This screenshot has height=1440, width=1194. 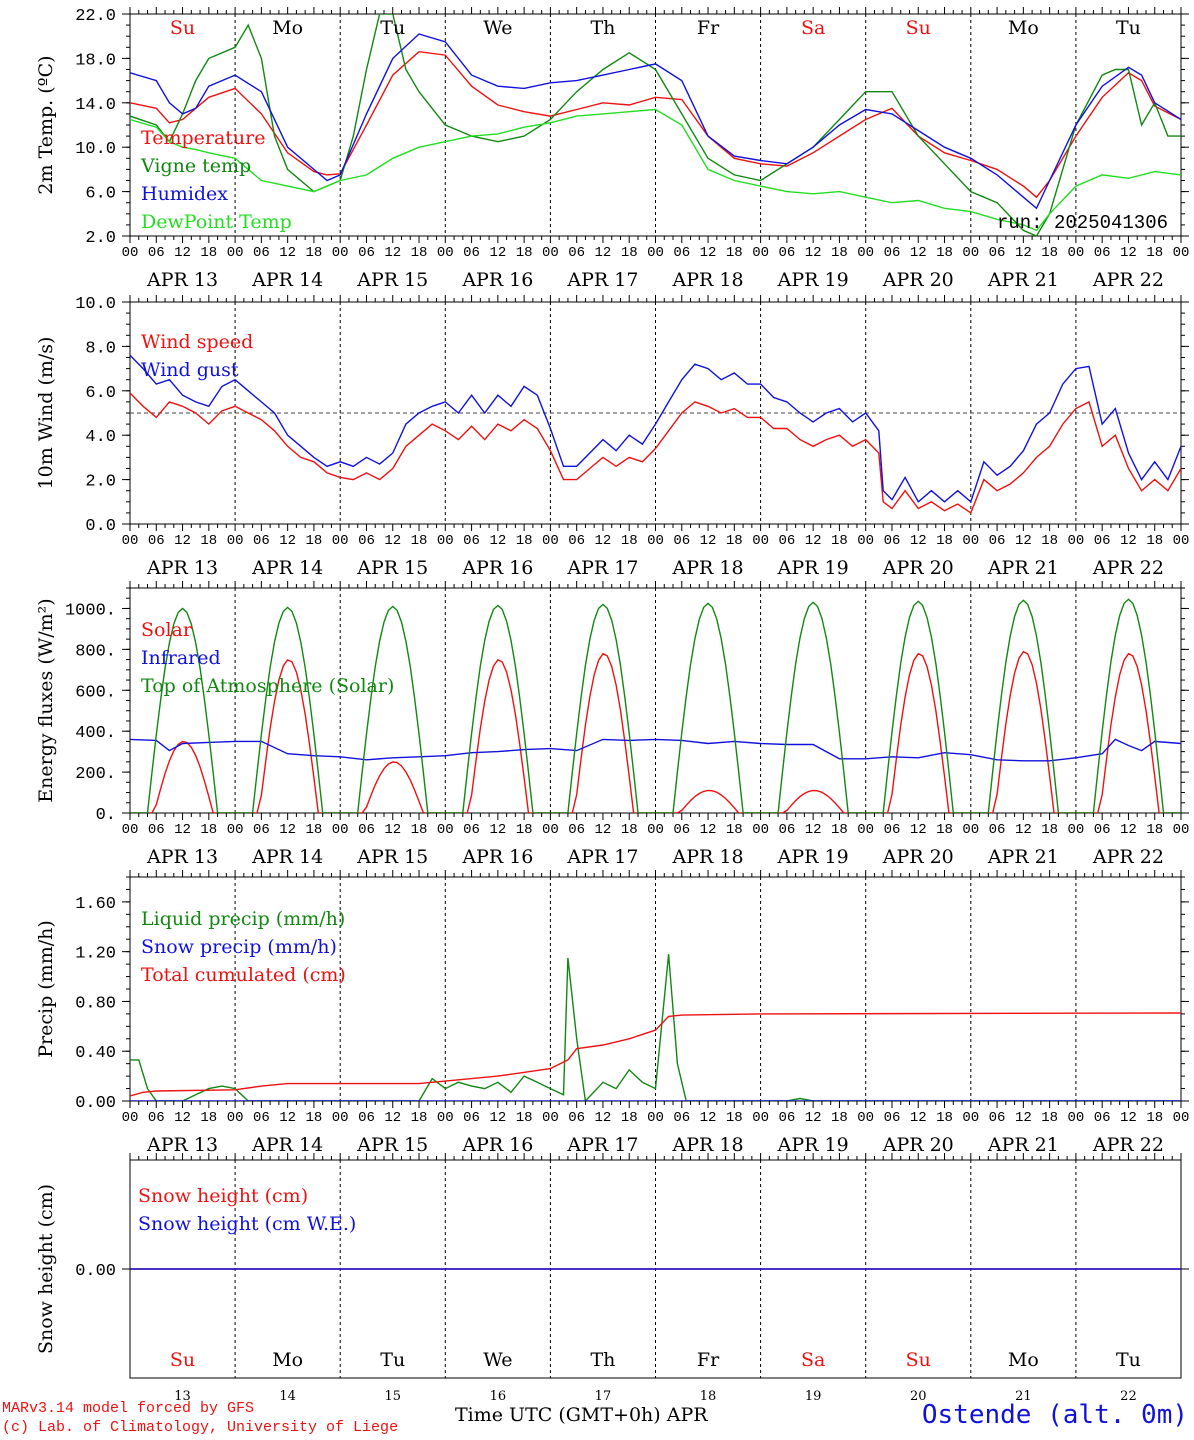 I want to click on day-date-label: APR 21, so click(x=1023, y=1145).